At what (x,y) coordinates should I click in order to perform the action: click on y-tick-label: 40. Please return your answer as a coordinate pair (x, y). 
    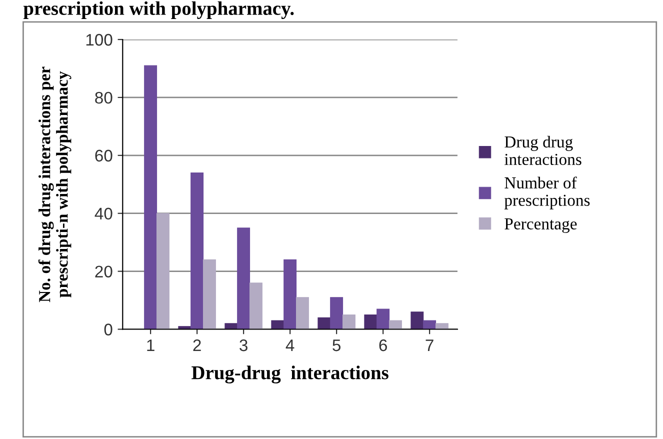
    Looking at the image, I should click on (103, 214).